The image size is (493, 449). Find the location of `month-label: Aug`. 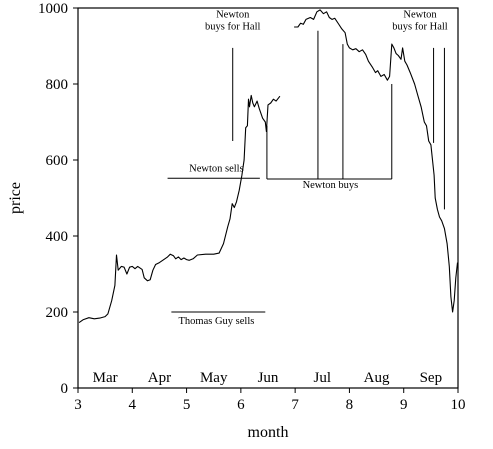

month-label: Aug is located at coordinates (377, 378).